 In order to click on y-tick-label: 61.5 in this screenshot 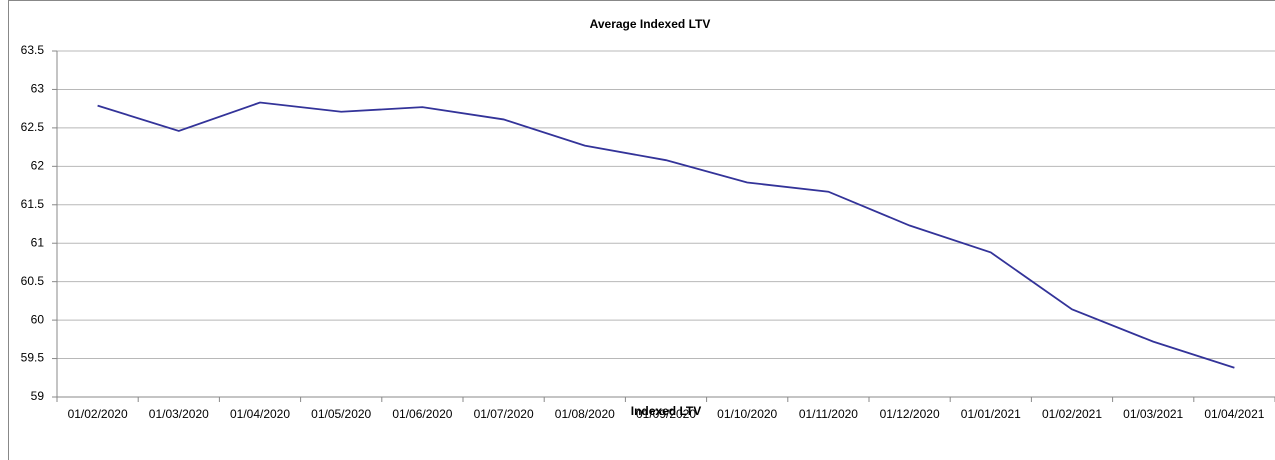, I will do `click(33, 204)`.